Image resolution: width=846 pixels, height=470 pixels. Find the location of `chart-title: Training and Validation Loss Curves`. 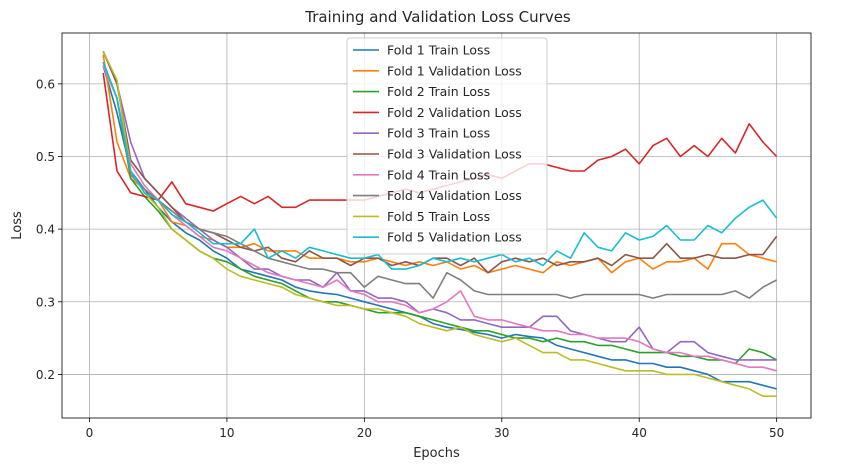

chart-title: Training and Validation Loss Curves is located at coordinates (437, 17).